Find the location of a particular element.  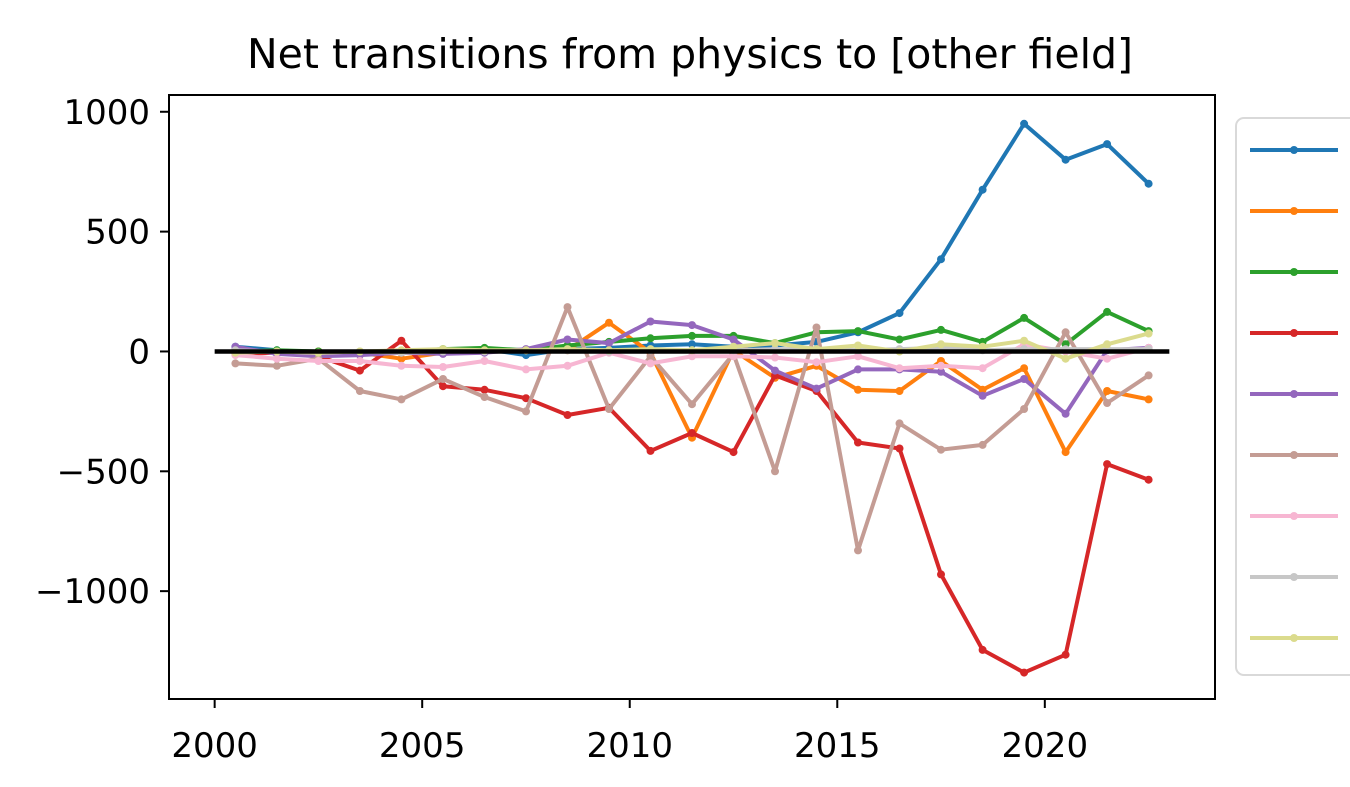

legend is located at coordinates (1292, 396).